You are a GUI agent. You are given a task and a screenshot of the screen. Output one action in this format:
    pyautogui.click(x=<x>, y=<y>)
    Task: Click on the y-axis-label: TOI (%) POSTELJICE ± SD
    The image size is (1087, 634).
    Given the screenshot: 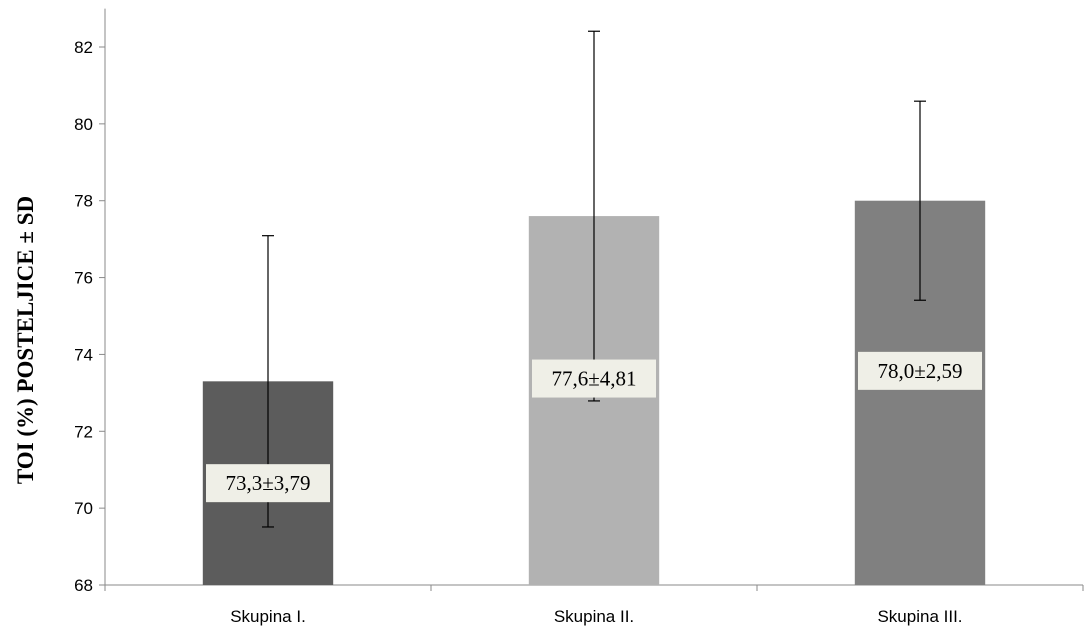 What is the action you would take?
    pyautogui.click(x=25, y=340)
    